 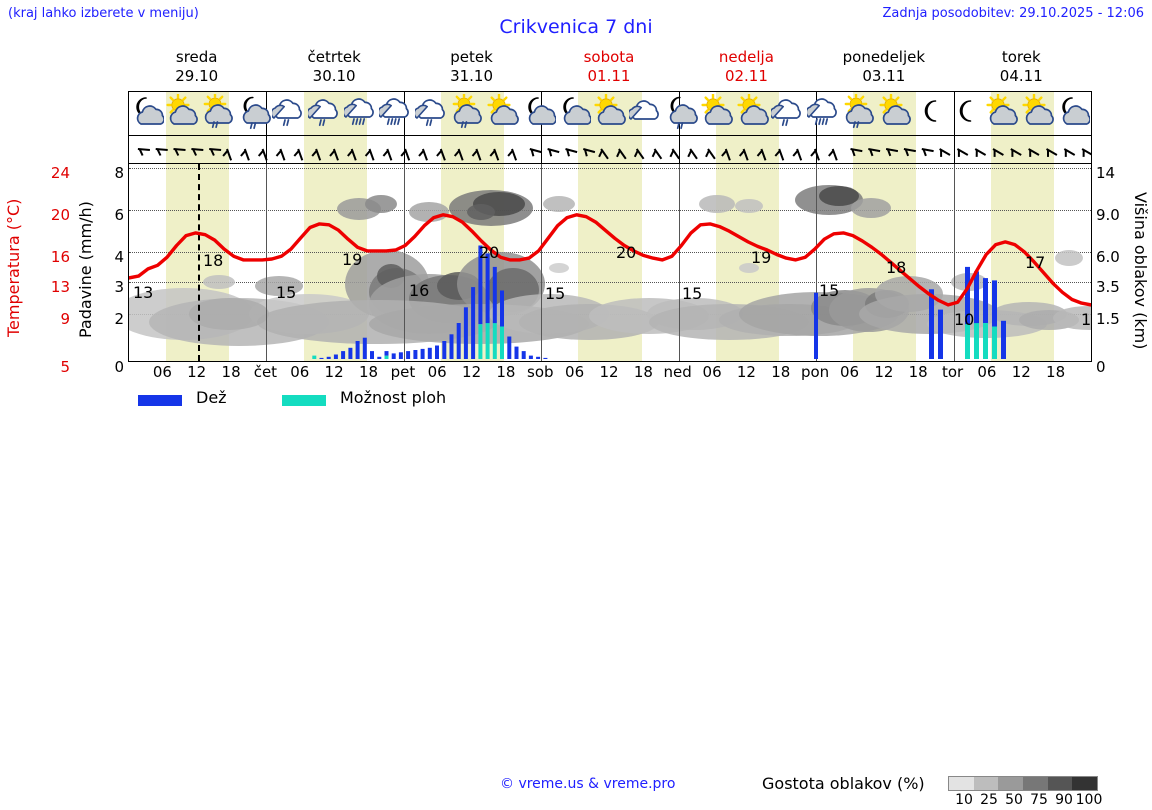 I want to click on cloud-density-legend-label: Gostota oblakov (%), so click(x=843, y=783).